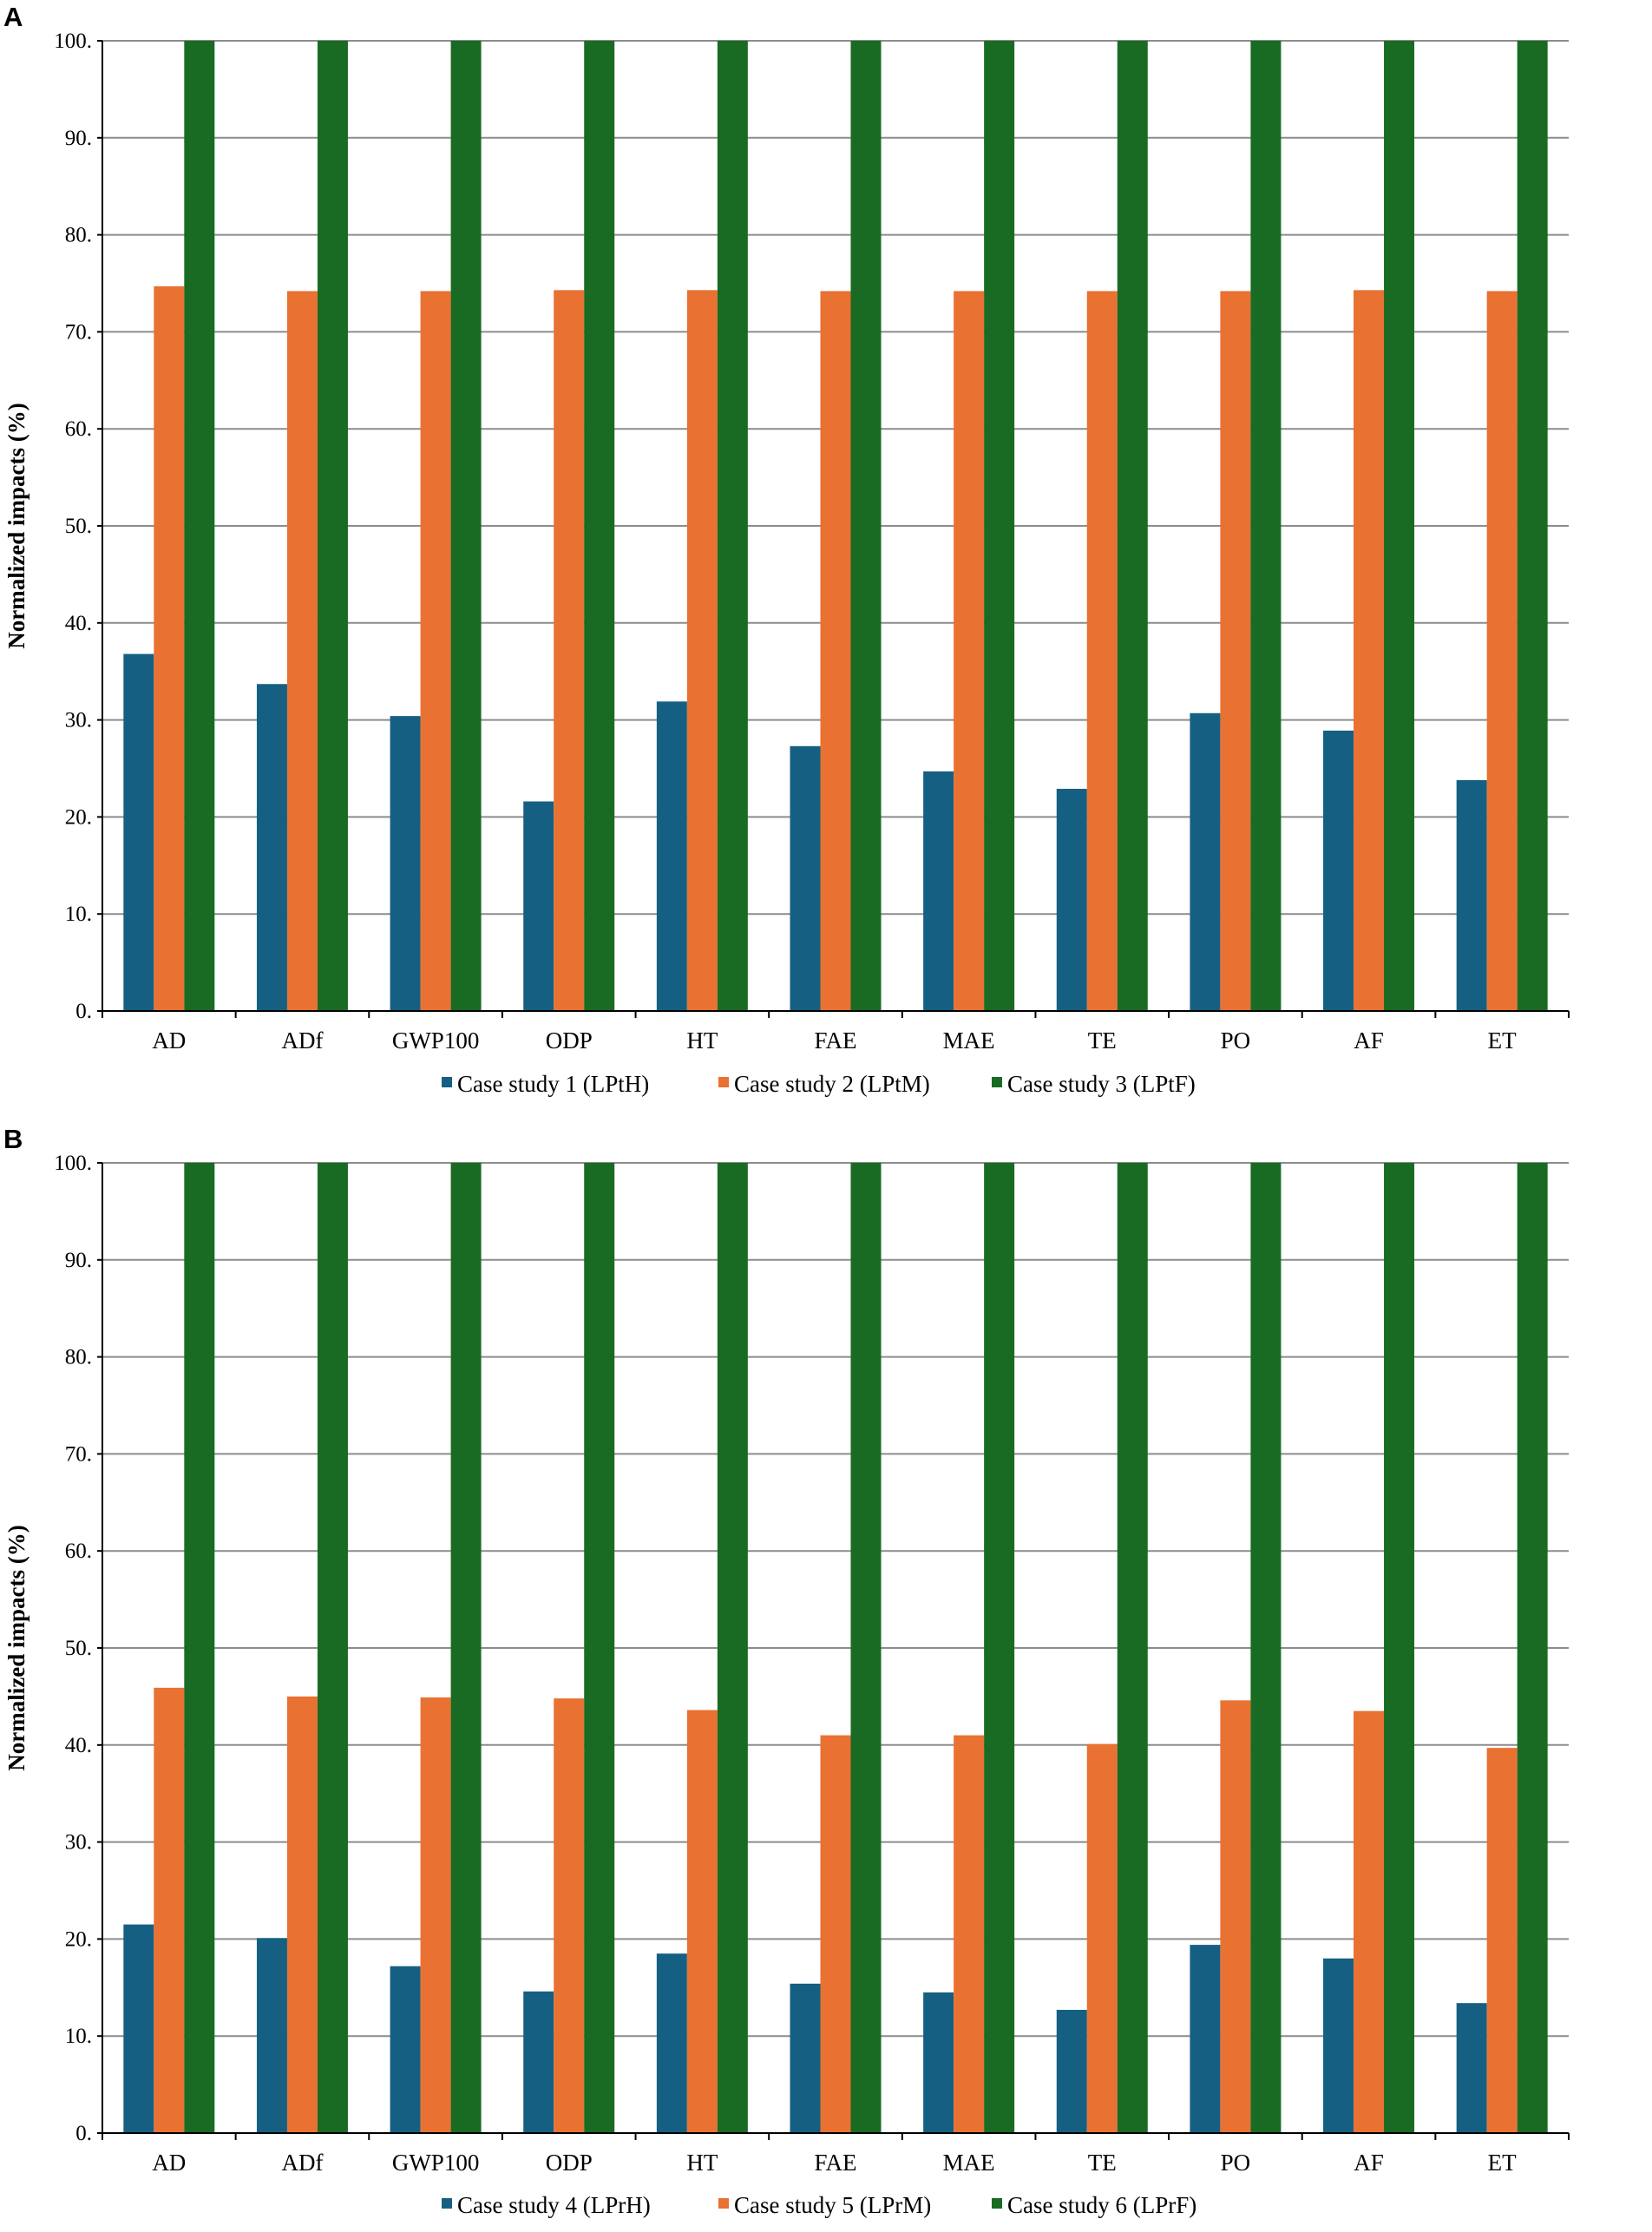  What do you see at coordinates (302, 1914) in the screenshot?
I see `panel-b-bar-series2-adf` at bounding box center [302, 1914].